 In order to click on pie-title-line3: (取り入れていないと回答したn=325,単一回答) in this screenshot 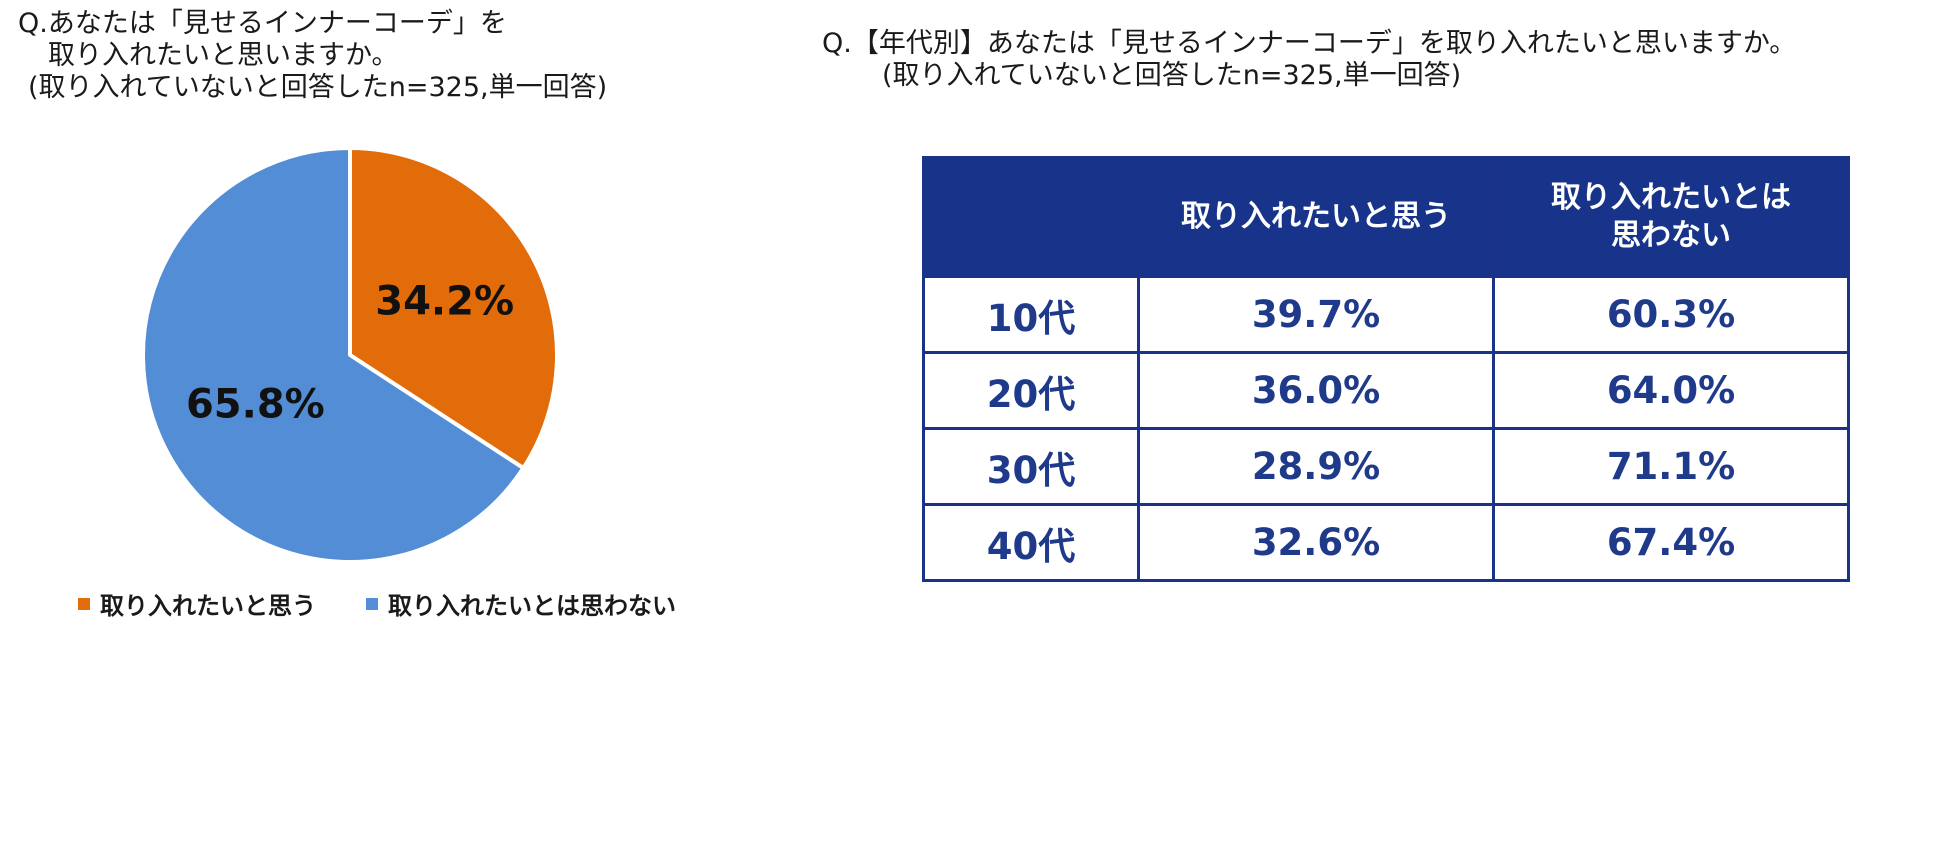, I will do `click(318, 87)`.